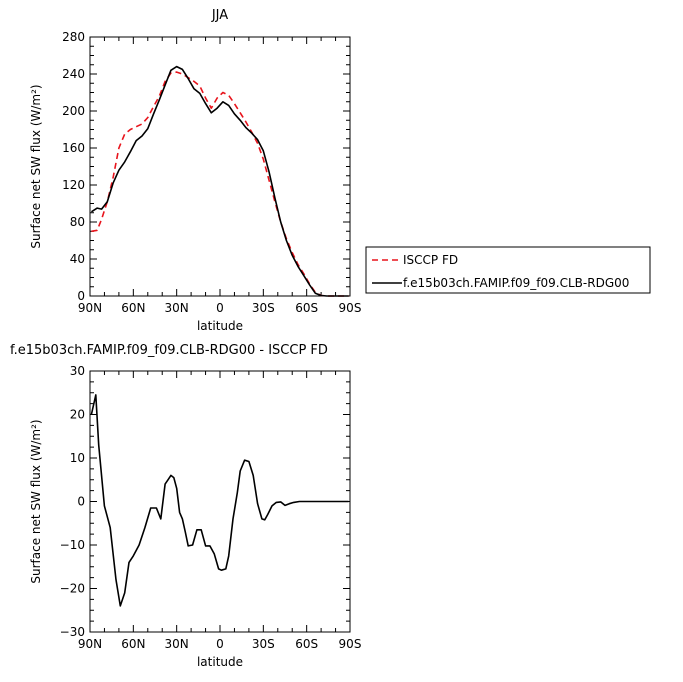 The image size is (683, 682). I want to click on y-tick-label: 30, so click(77, 371).